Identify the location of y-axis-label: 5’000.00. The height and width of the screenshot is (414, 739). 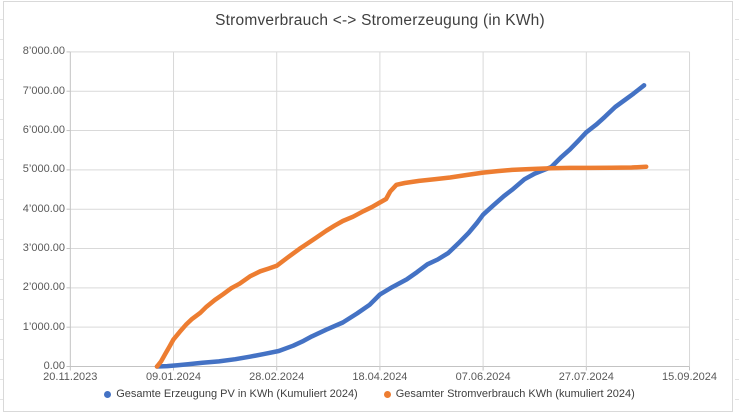
(43, 169).